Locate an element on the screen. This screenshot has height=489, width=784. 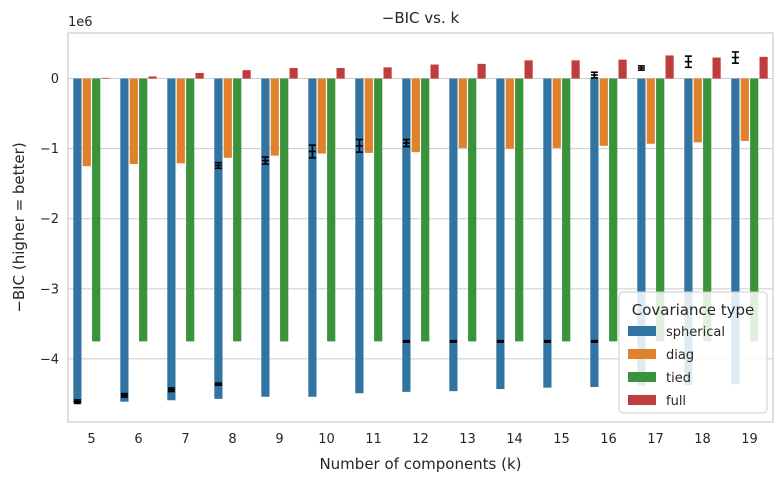
legend-label-full: full is located at coordinates (676, 401).